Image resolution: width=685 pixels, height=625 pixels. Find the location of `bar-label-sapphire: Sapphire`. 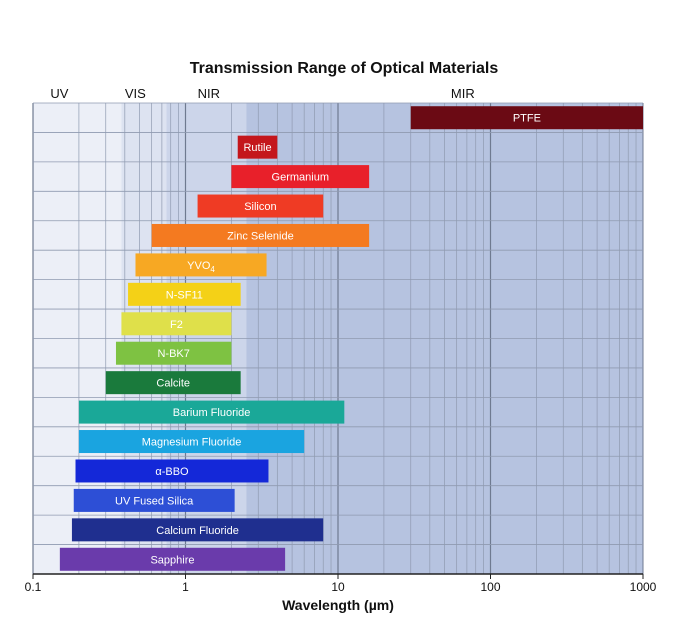

bar-label-sapphire: Sapphire is located at coordinates (172, 560).